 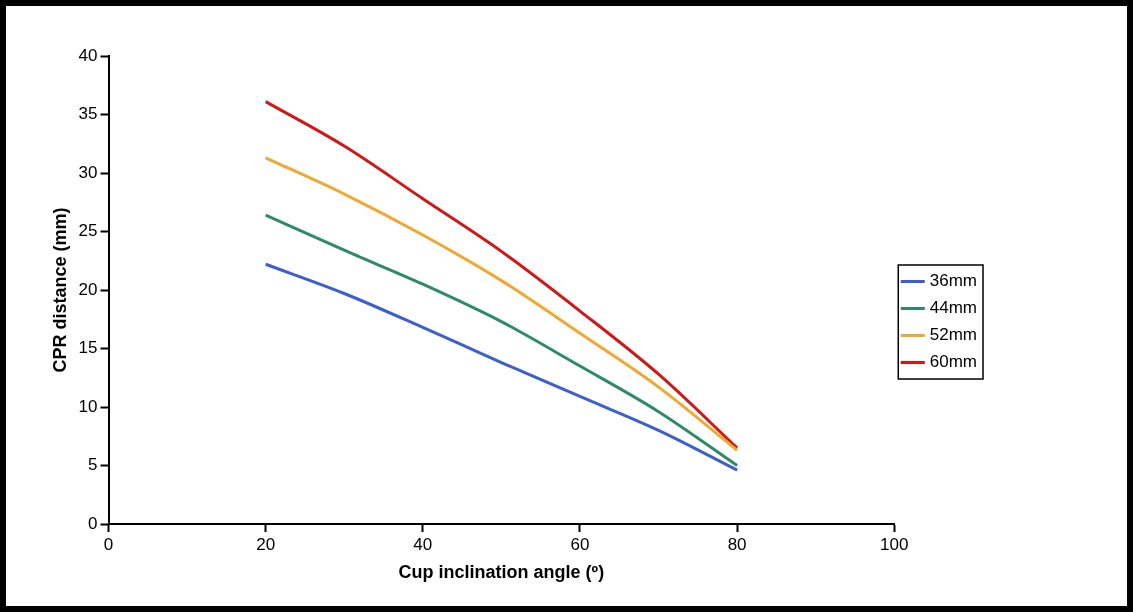 I want to click on y-tick-label: 10, so click(x=88, y=406).